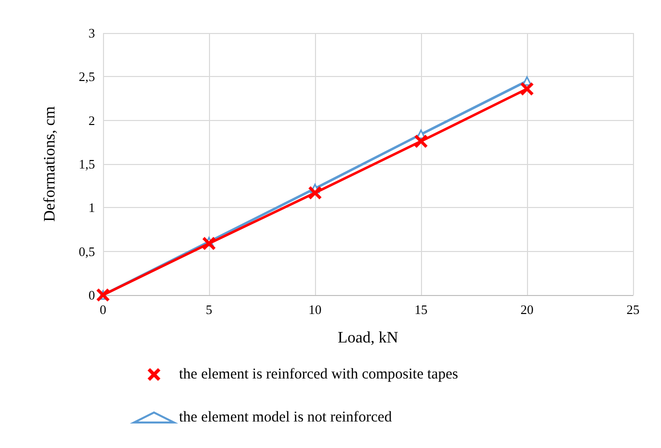  I want to click on legend-label: the element is reinforced with composite tapes, so click(318, 374).